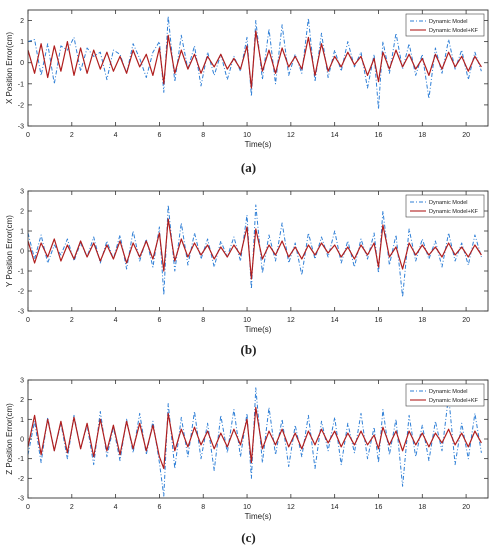 The width and height of the screenshot is (497, 550). I want to click on panel-label-c: (c), so click(248, 537).